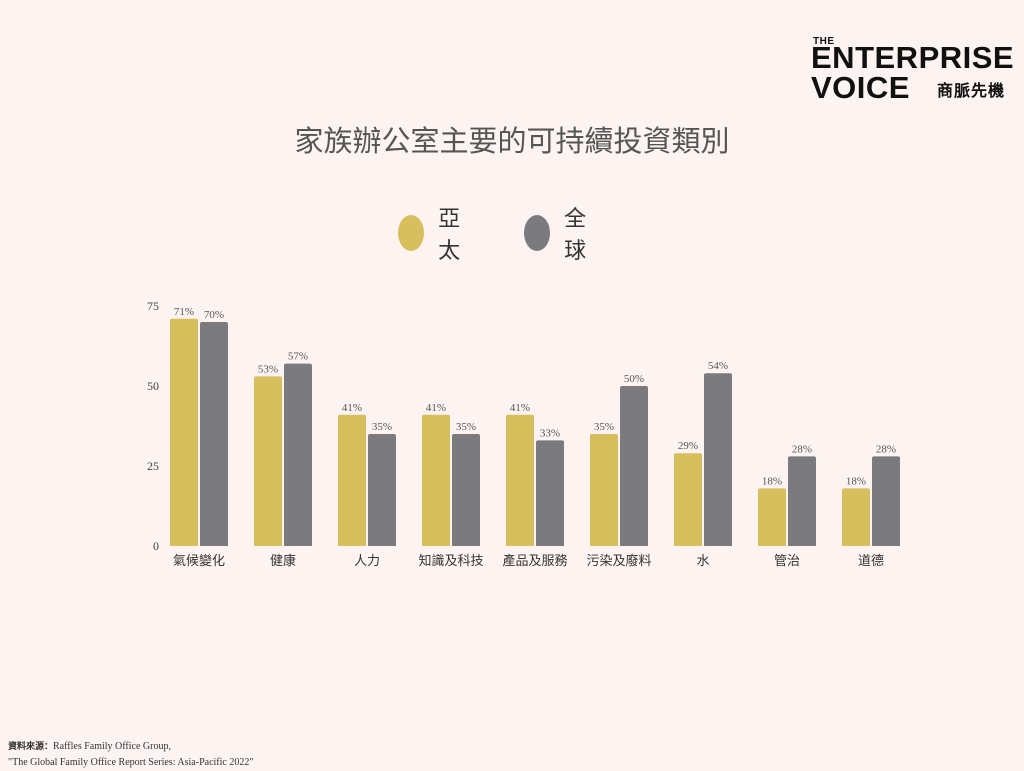 The width and height of the screenshot is (1024, 771). What do you see at coordinates (367, 561) in the screenshot?
I see `x-tick-label: 人力` at bounding box center [367, 561].